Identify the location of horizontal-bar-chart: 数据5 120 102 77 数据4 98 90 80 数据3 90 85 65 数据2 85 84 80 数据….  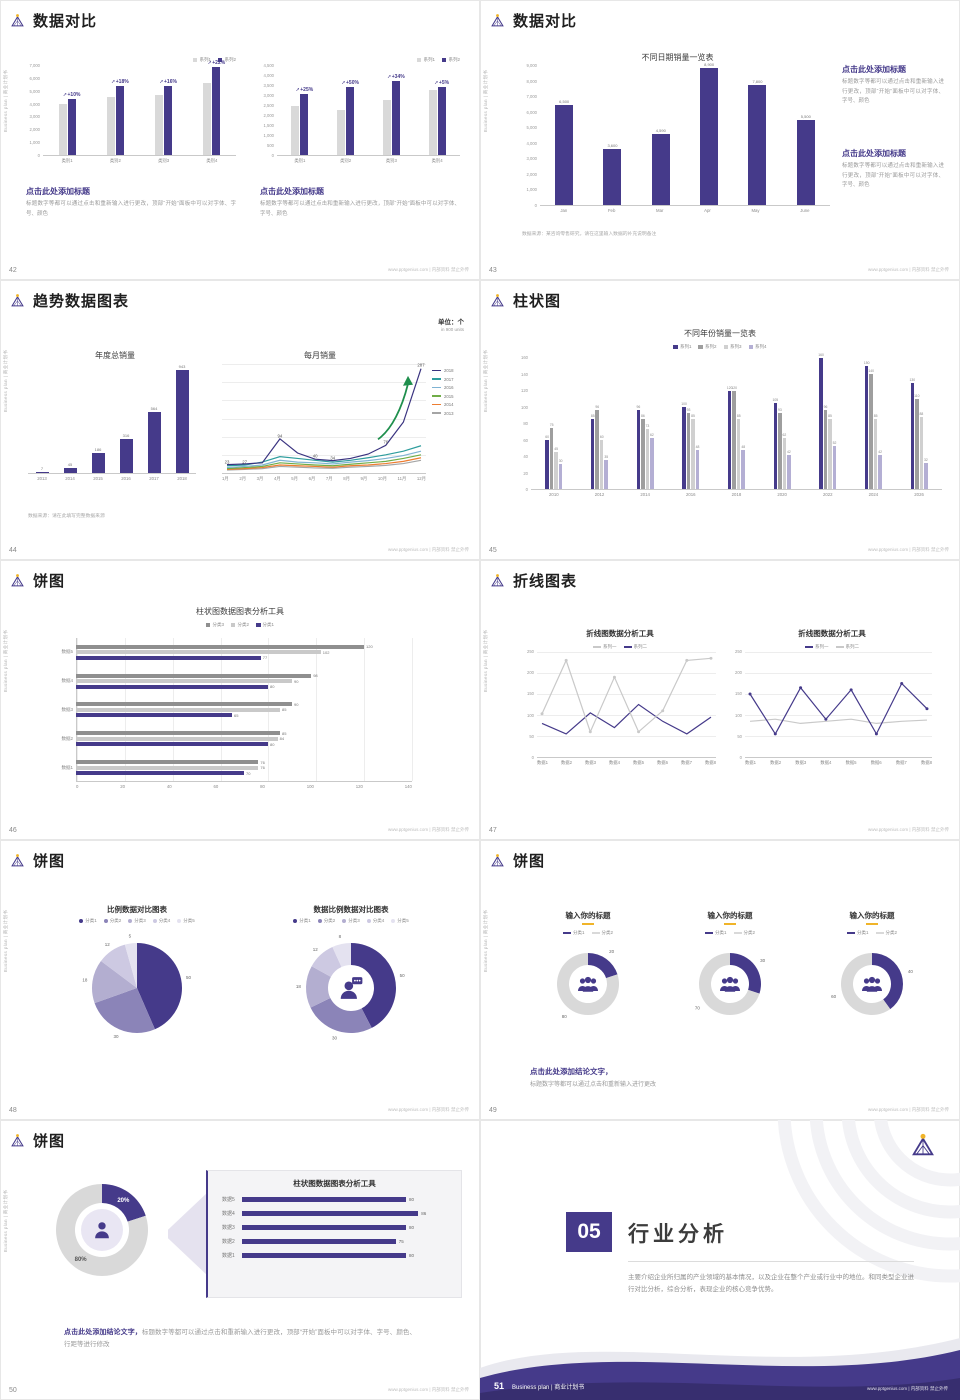
(240, 715).